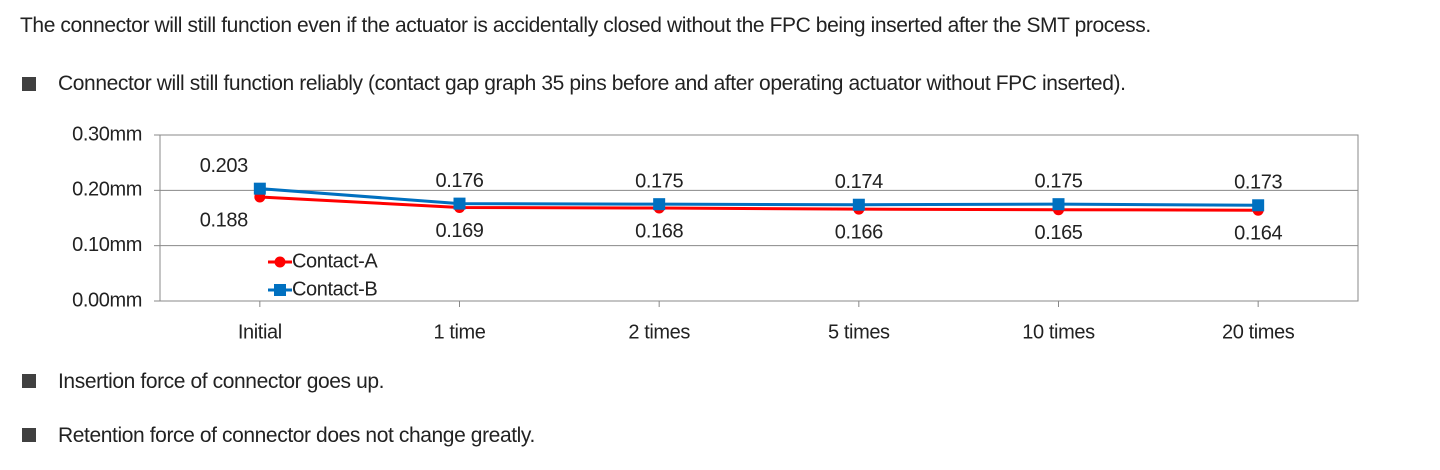 Image resolution: width=1440 pixels, height=470 pixels. What do you see at coordinates (1058, 332) in the screenshot?
I see `x-tick-label: 10 times` at bounding box center [1058, 332].